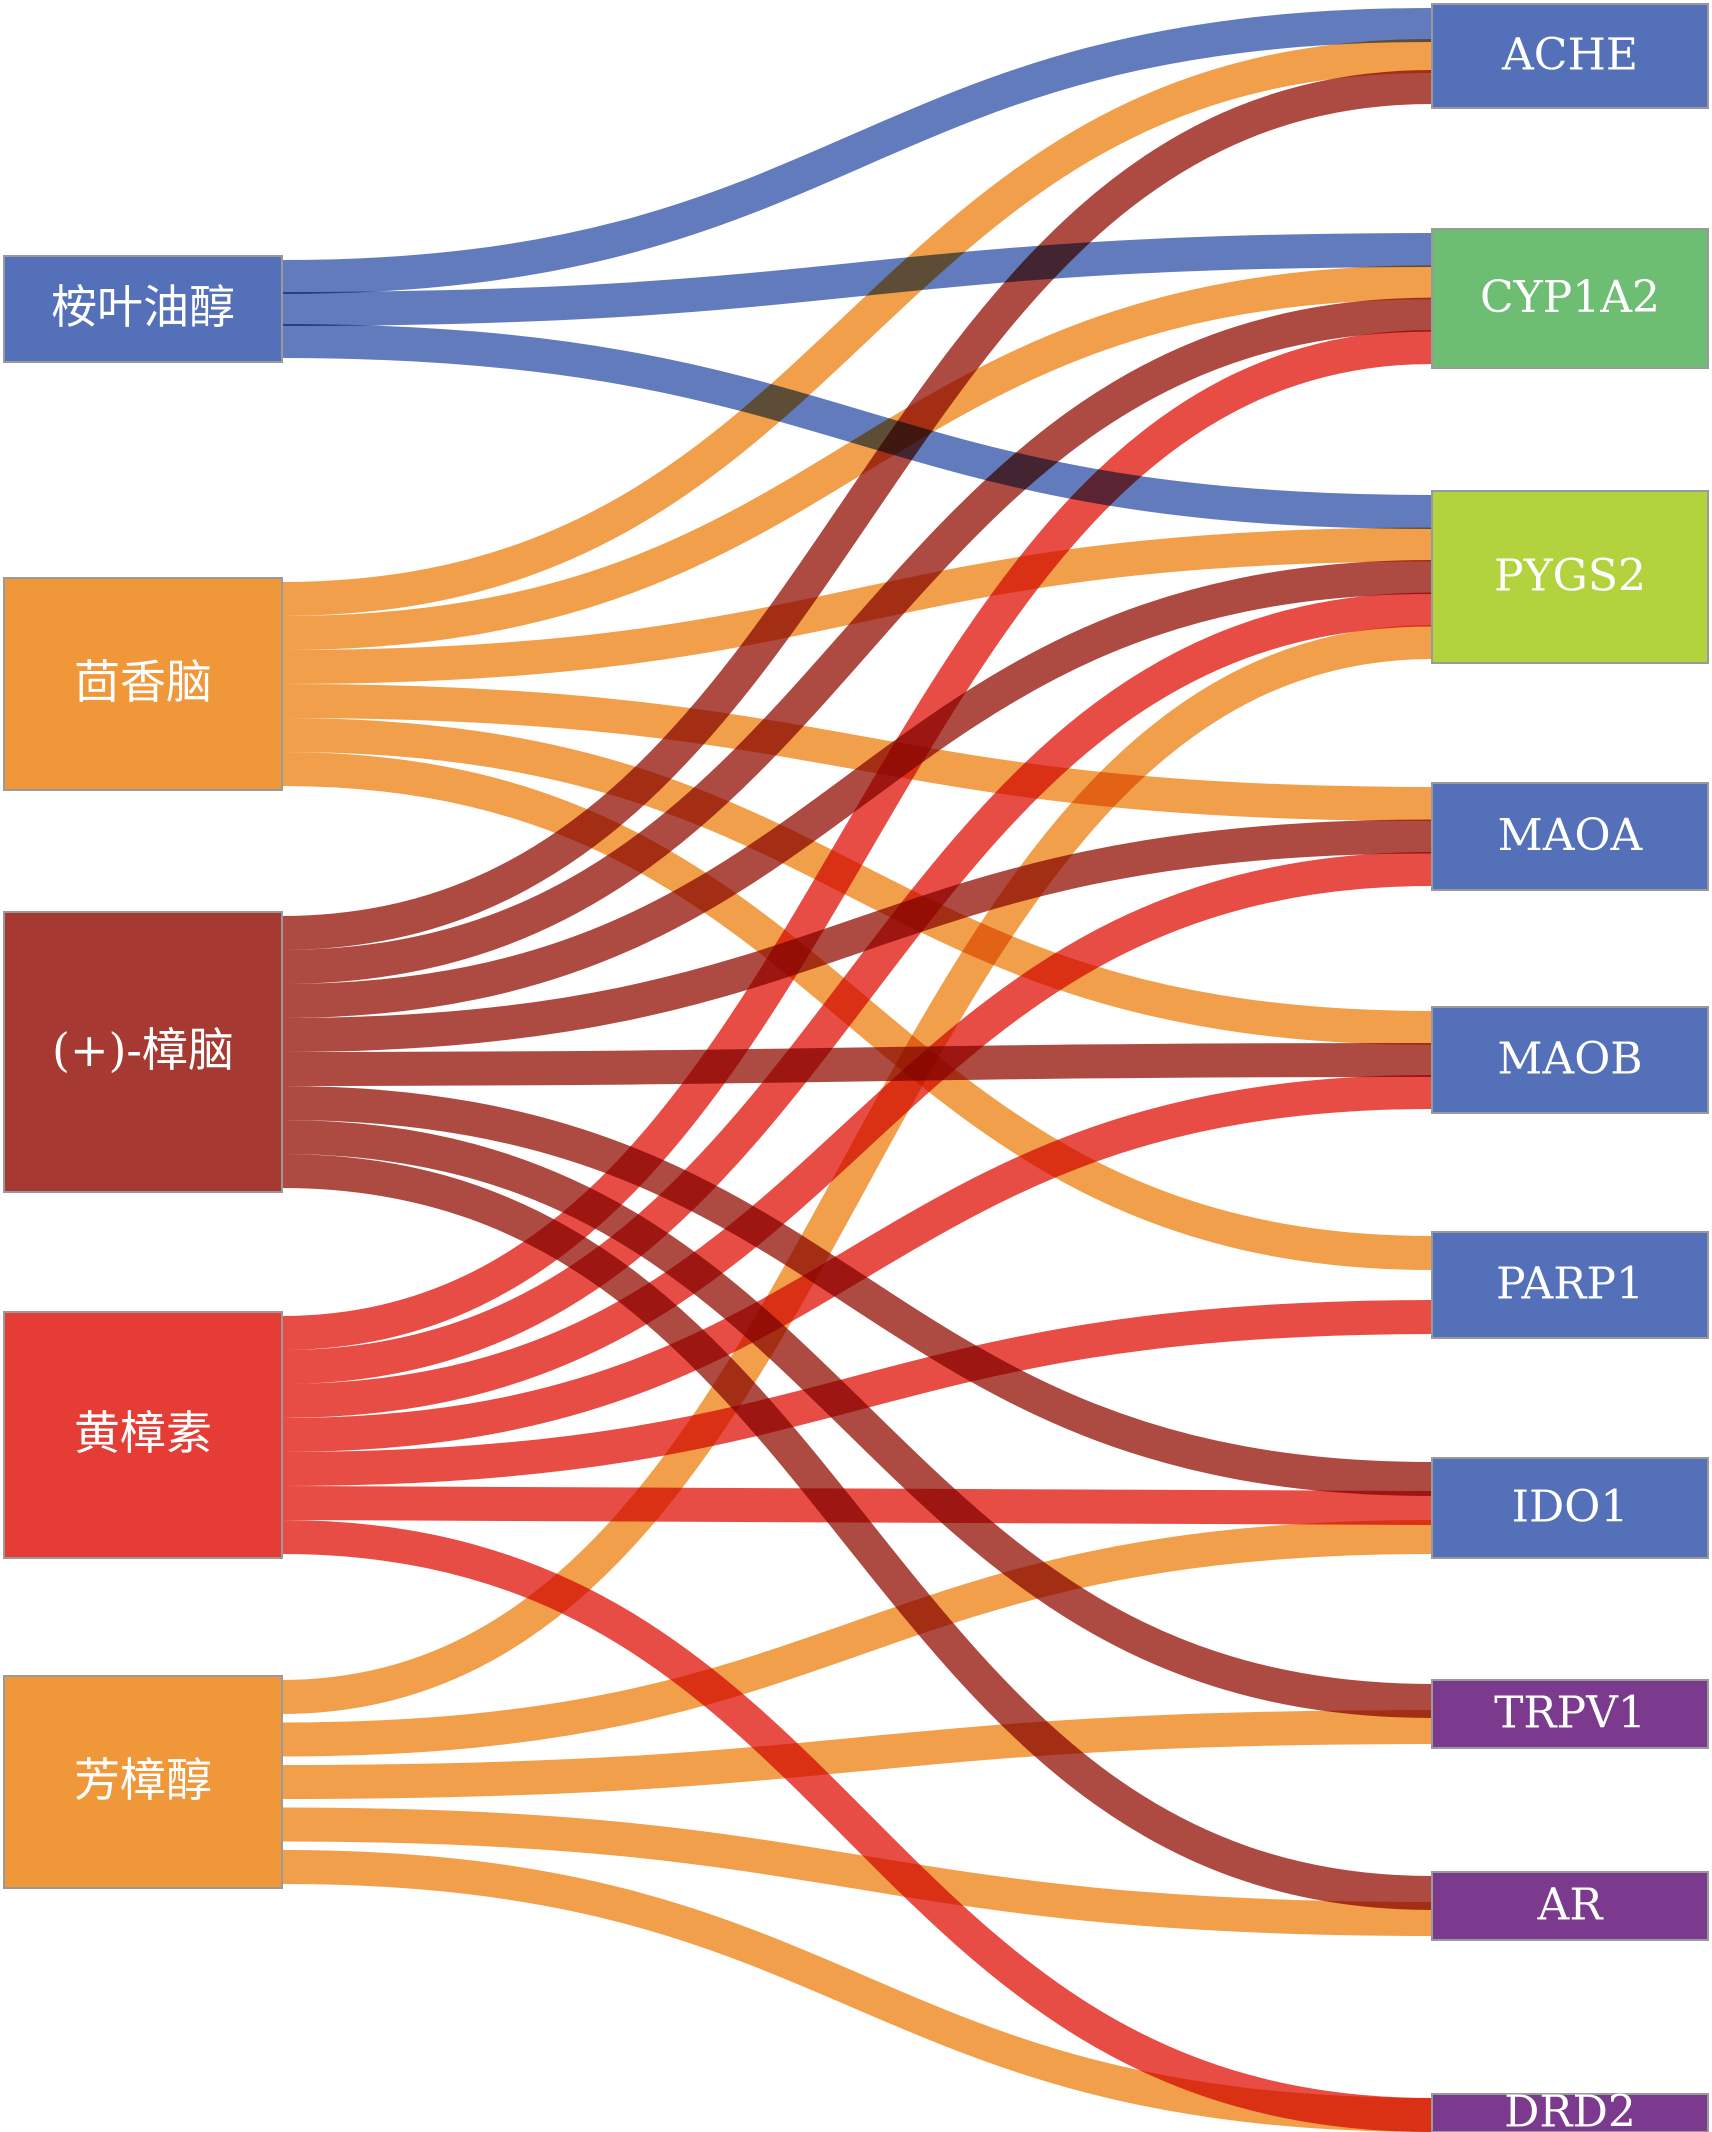  I want to click on target-node-label: DRD2, so click(1570, 2109).